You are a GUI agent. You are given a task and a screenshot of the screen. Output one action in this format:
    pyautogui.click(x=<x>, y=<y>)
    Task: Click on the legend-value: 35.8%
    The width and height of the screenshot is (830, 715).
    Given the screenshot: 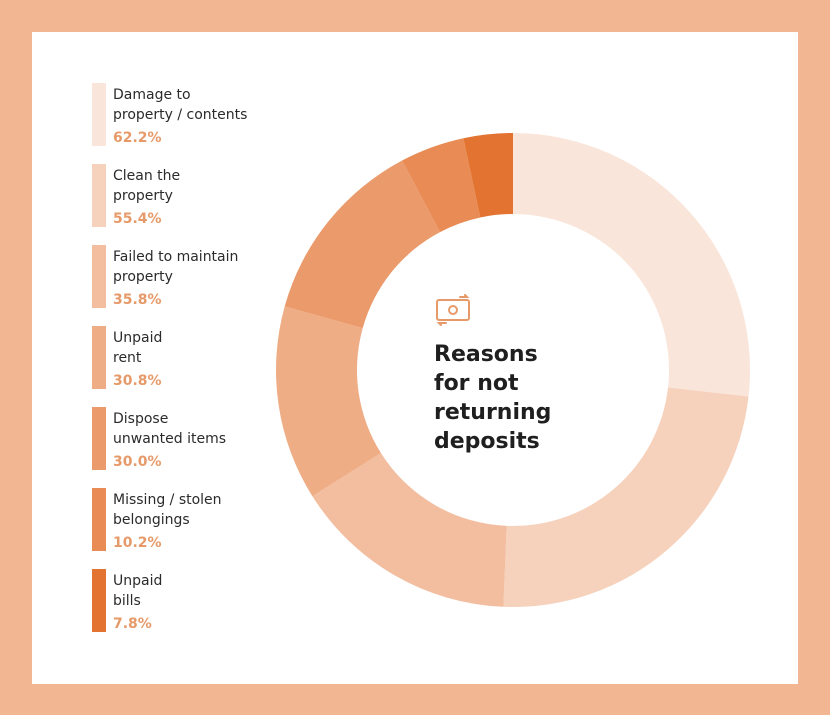 What is the action you would take?
    pyautogui.click(x=137, y=300)
    